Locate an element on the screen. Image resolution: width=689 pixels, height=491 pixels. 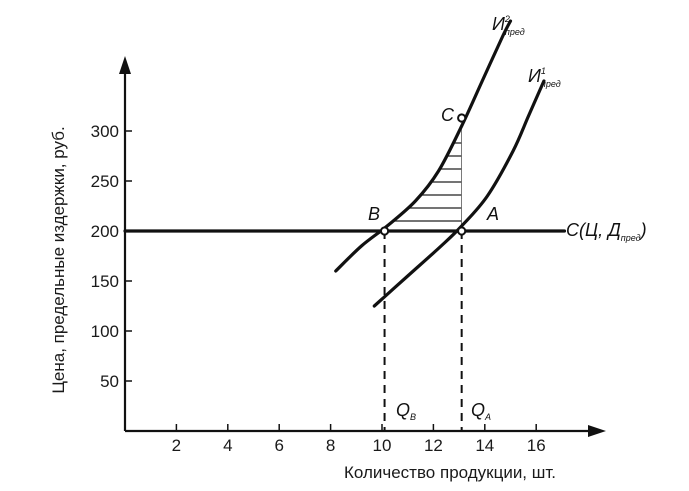
x-tick-label: 12 is located at coordinates (433, 445).